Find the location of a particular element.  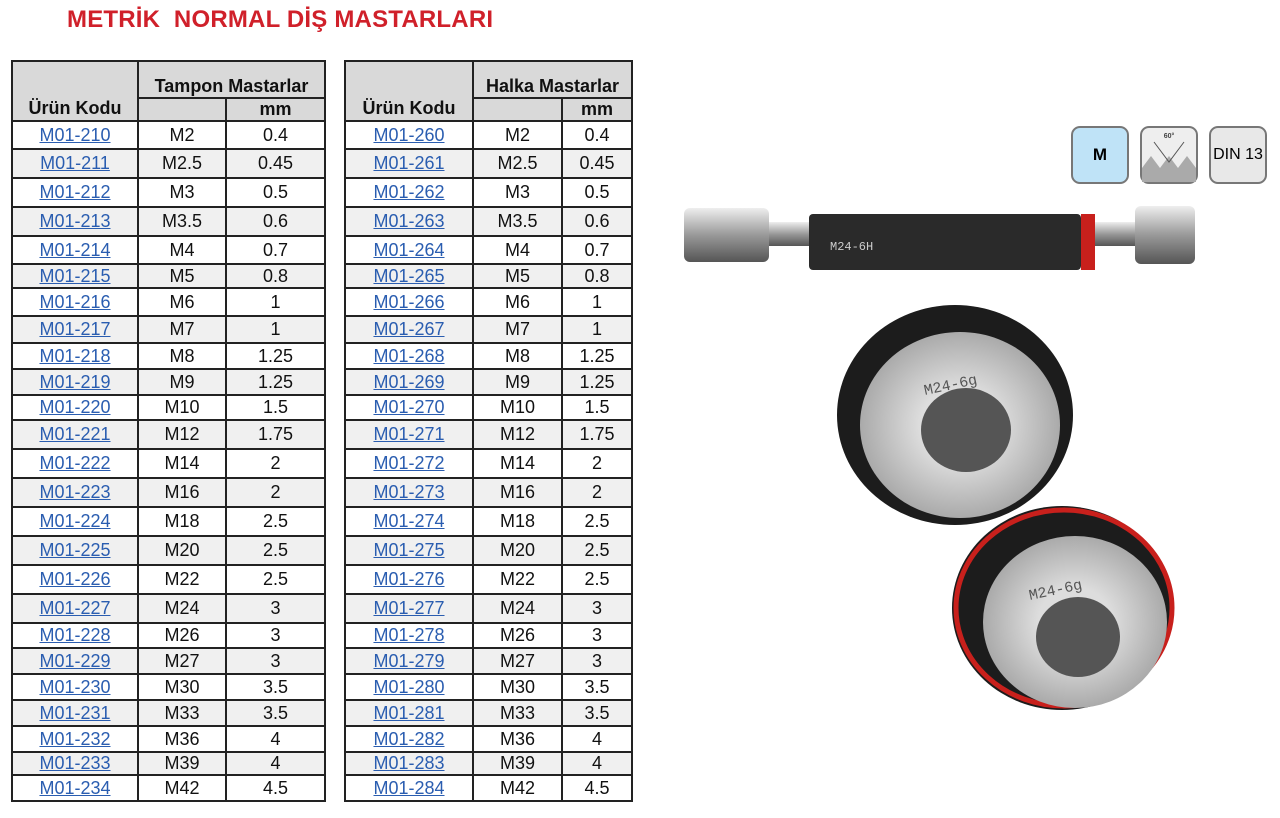

product-code-link: M01-216 is located at coordinates (75, 301).